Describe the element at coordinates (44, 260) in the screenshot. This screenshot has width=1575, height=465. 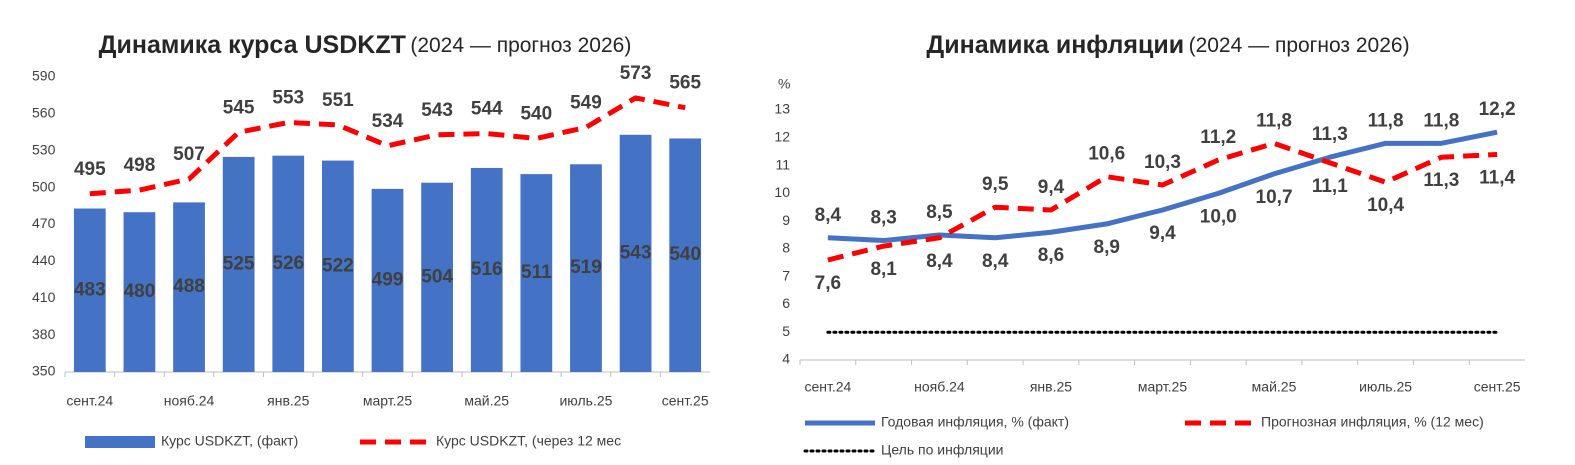
I see `y-tick-label: 440` at that location.